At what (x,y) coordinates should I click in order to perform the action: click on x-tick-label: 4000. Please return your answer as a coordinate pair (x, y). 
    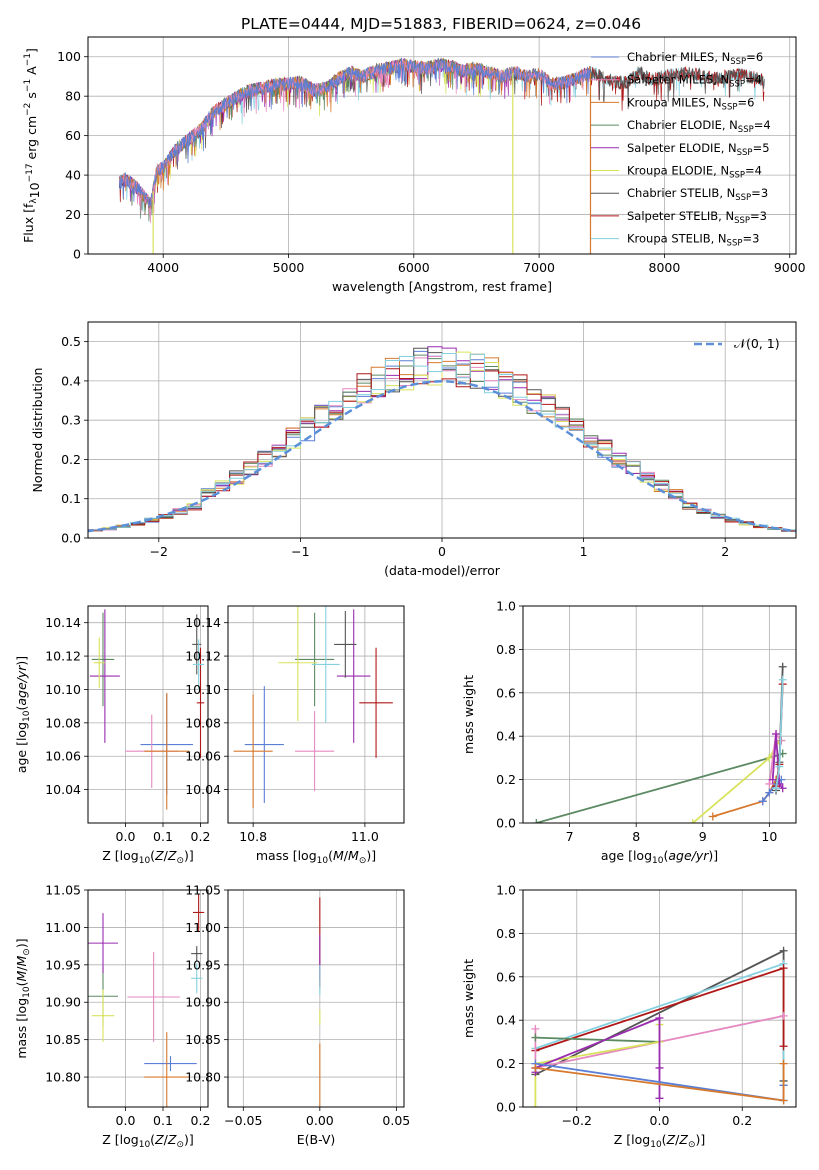
    Looking at the image, I should click on (163, 267).